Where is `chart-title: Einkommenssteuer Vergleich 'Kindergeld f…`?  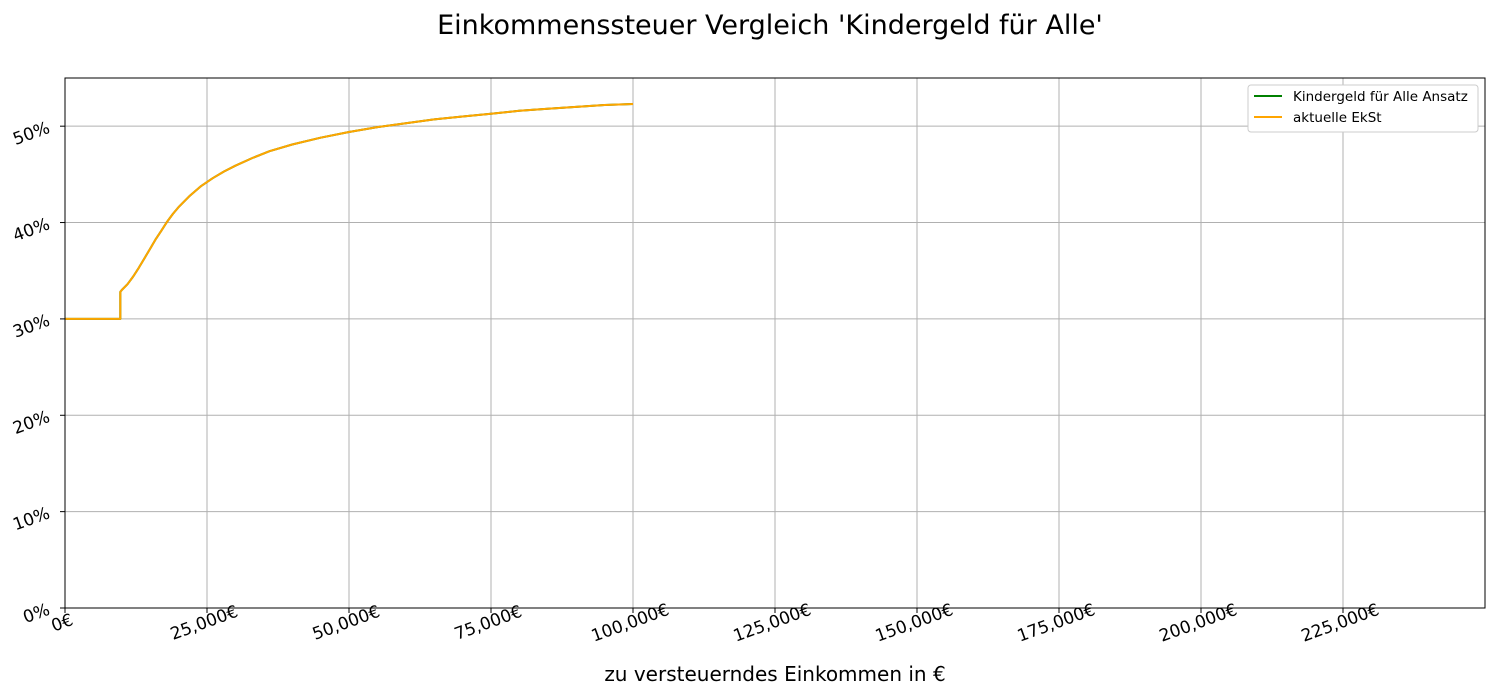 chart-title: Einkommenssteuer Vergleich 'Kindergeld f… is located at coordinates (770, 25).